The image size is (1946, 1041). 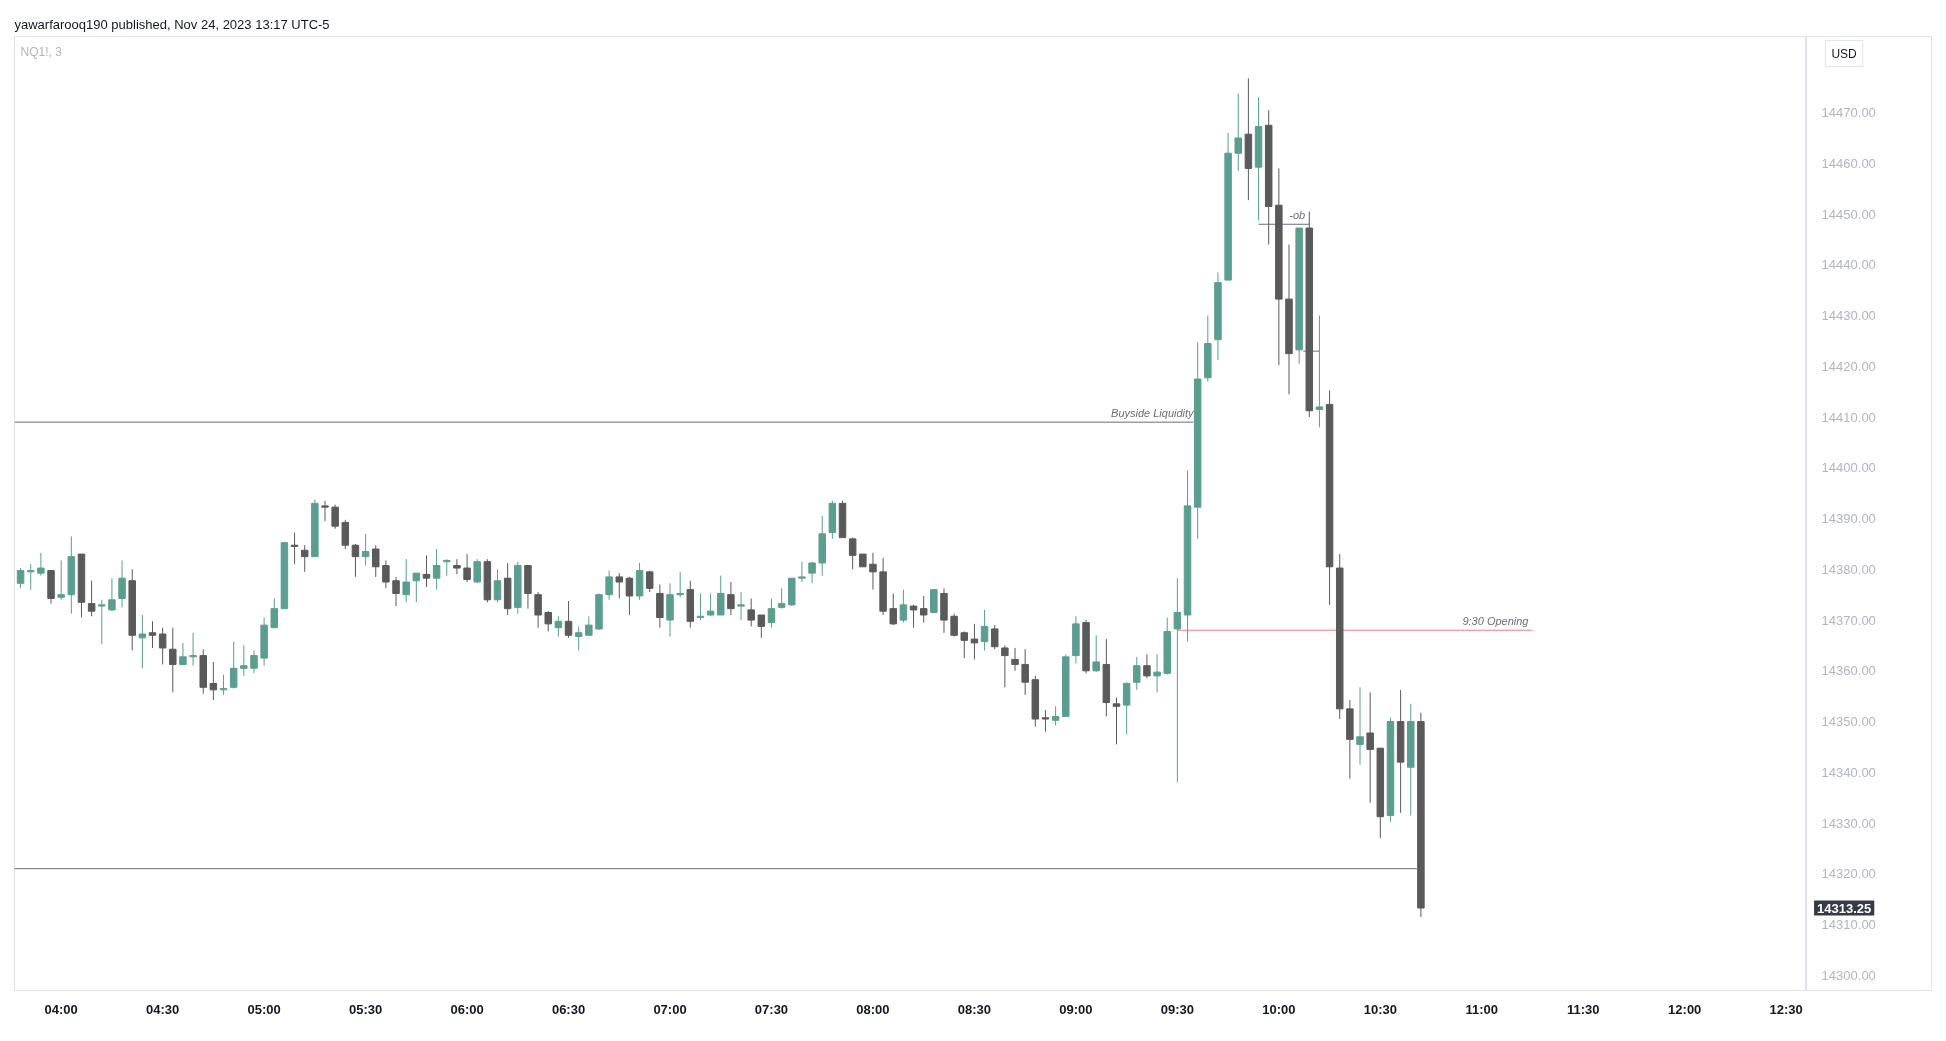 I want to click on x-tick-label: 11:00, so click(x=1482, y=1009).